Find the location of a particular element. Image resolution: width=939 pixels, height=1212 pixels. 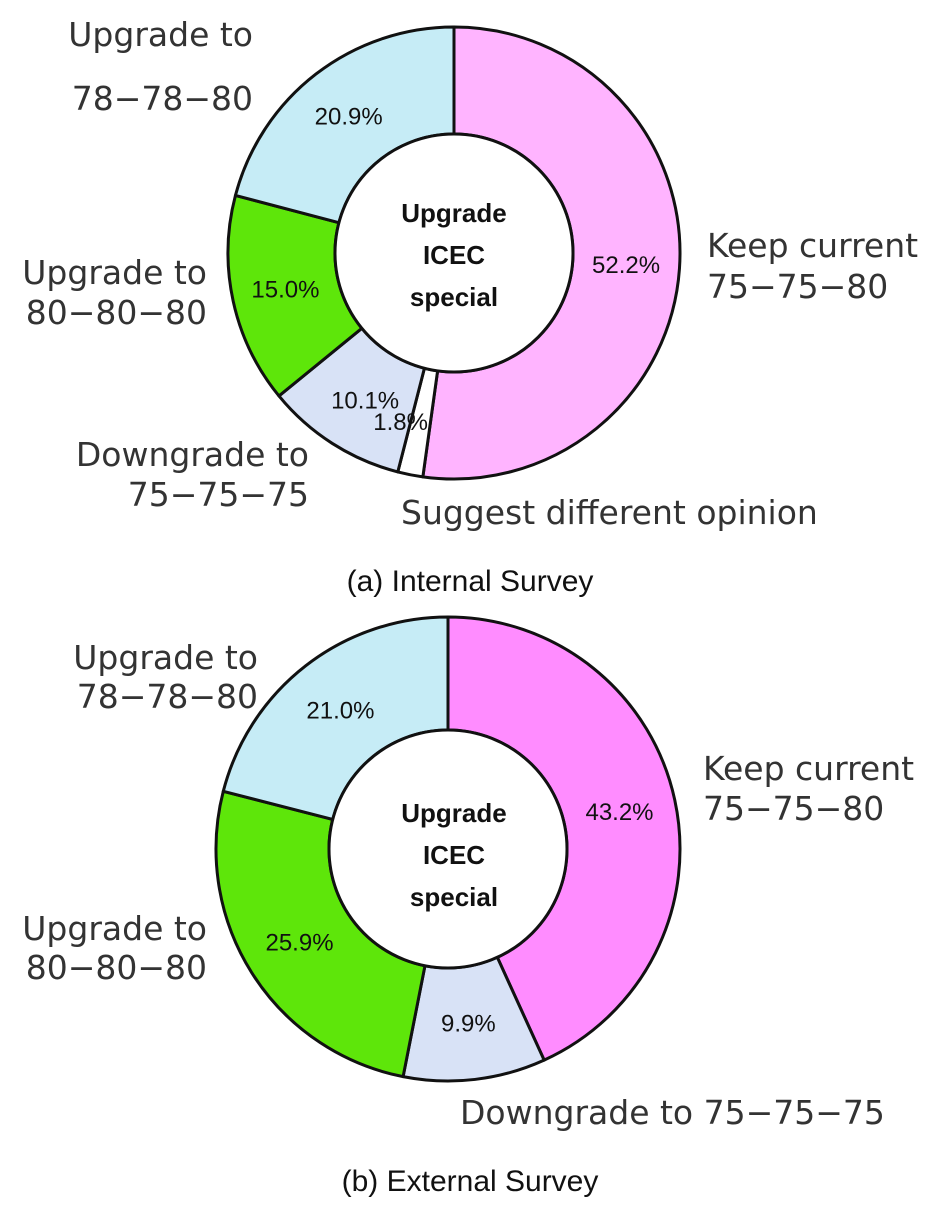

pct-label-downgrade-to-75-75-75: 9.9% is located at coordinates (468, 1023).